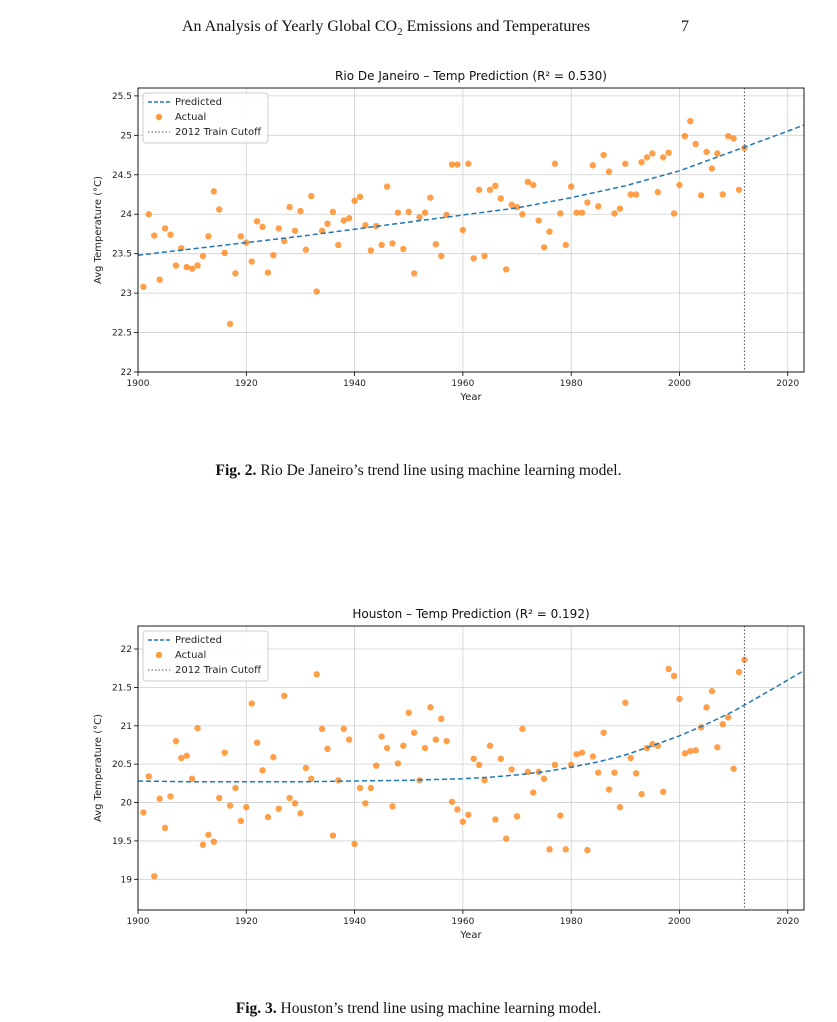 This screenshot has height=1022, width=837. Describe the element at coordinates (126, 136) in the screenshot. I see `y-tick-label: 25` at that location.